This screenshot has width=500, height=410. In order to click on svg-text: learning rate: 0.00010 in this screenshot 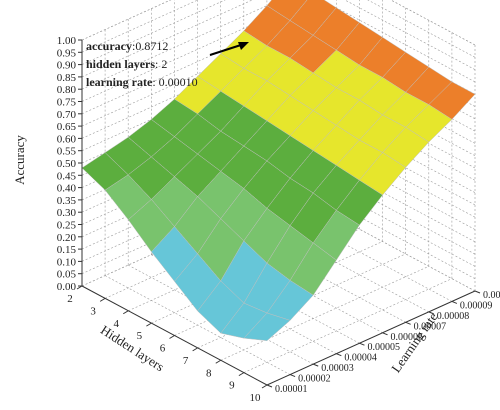, I will do `click(142, 82)`.